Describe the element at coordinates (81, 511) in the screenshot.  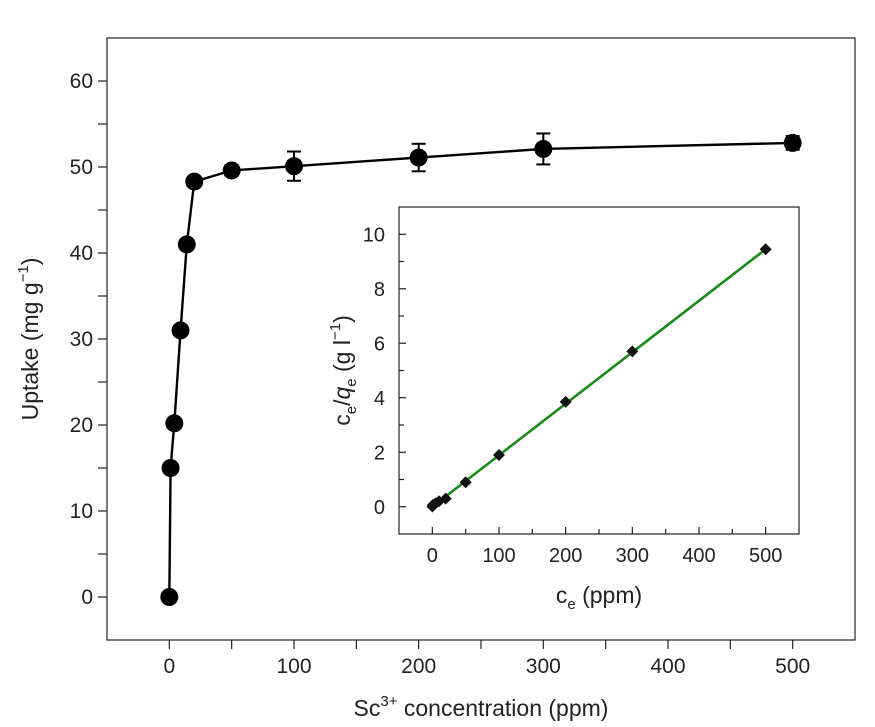
I see `main-y-tick-label: 10` at that location.